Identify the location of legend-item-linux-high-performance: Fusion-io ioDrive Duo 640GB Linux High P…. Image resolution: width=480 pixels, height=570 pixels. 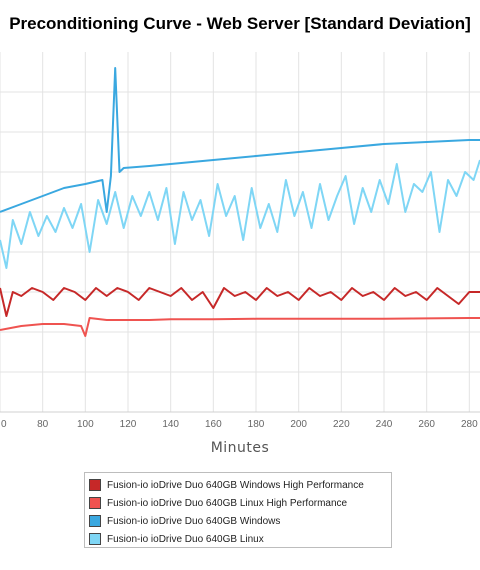
(240, 503).